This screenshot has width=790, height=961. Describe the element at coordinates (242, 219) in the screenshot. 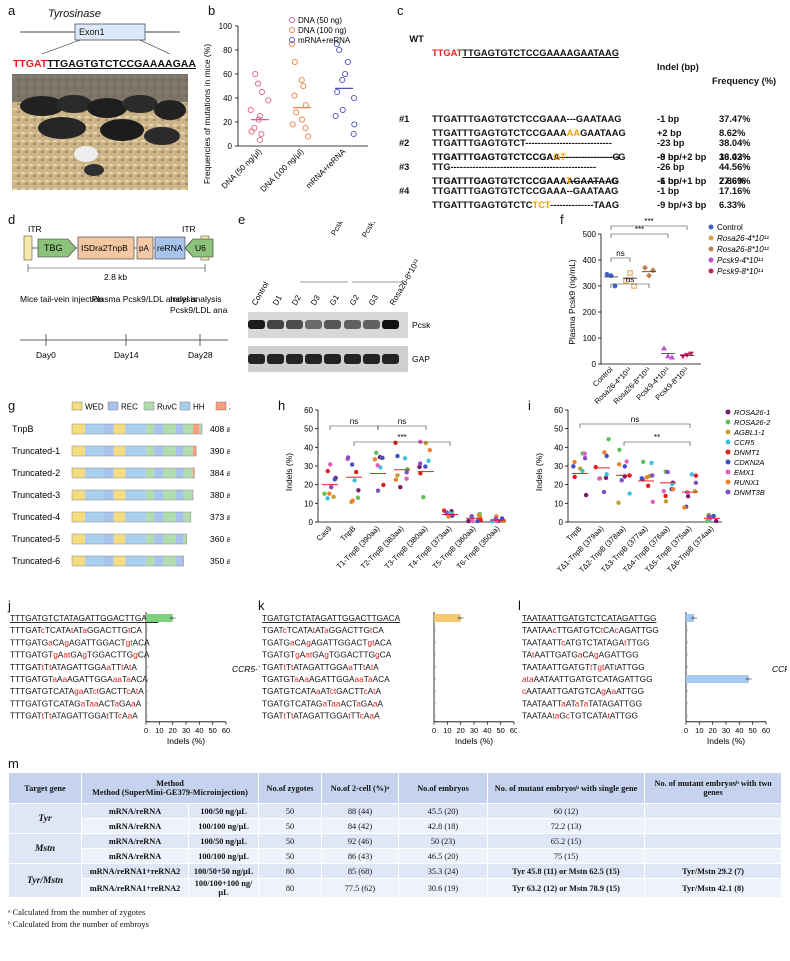

I see `panel-e-label: e` at that location.